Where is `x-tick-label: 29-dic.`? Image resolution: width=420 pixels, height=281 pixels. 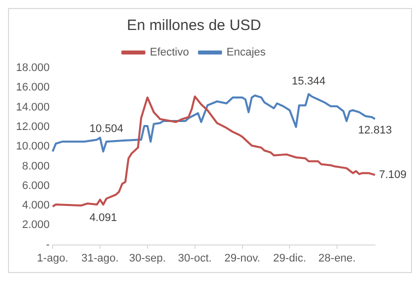
x-tick-label: 29-dic. is located at coordinates (289, 258).